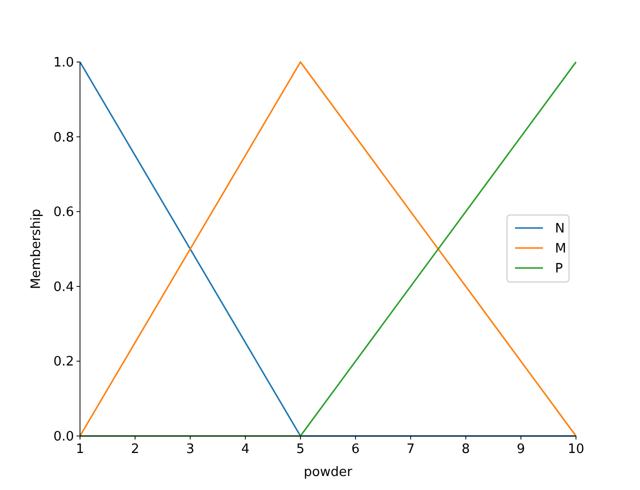 This screenshot has height=490, width=640. What do you see at coordinates (560, 229) in the screenshot?
I see `legend-label: N` at bounding box center [560, 229].